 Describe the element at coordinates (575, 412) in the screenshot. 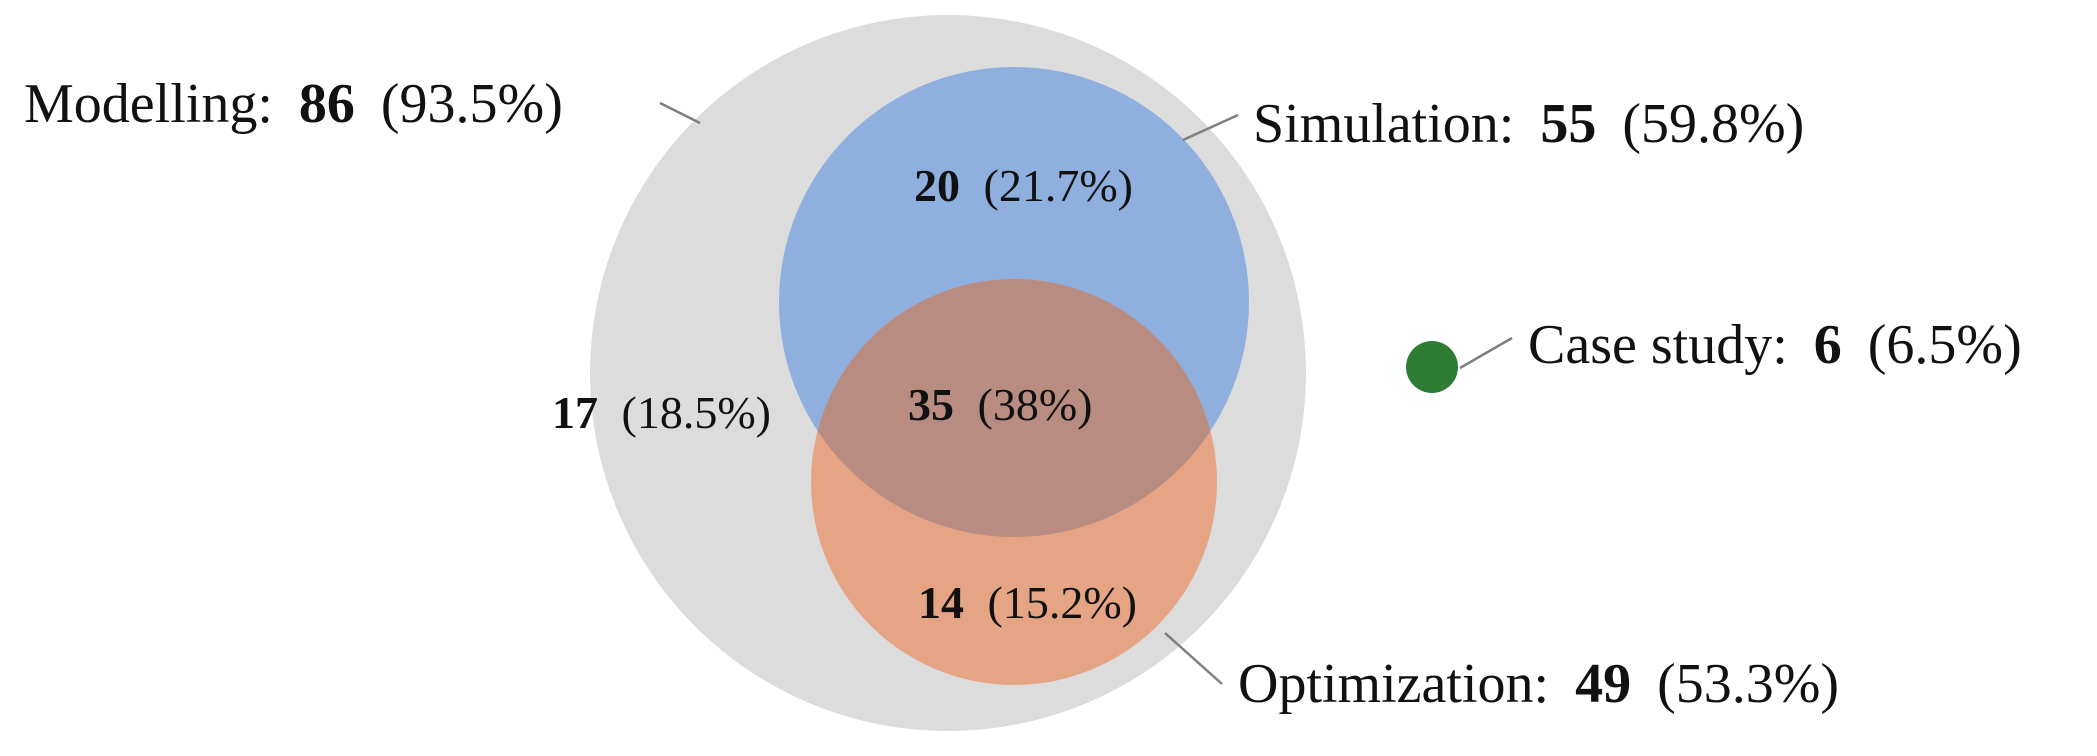

I see `modelling-only-count: 17` at that location.